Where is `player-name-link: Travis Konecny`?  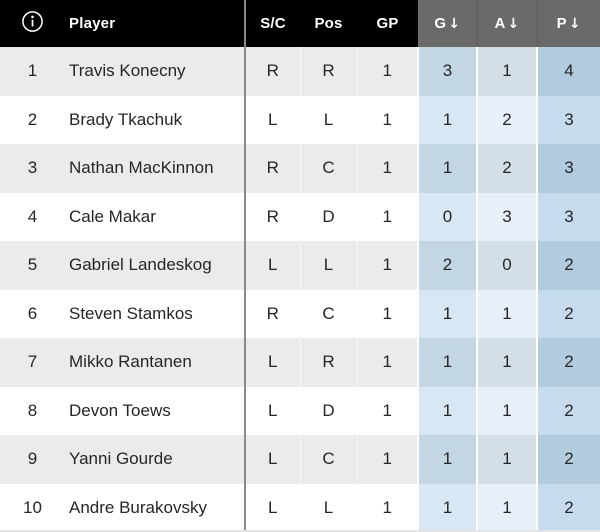
player-name-link: Travis Konecny is located at coordinates (155, 71).